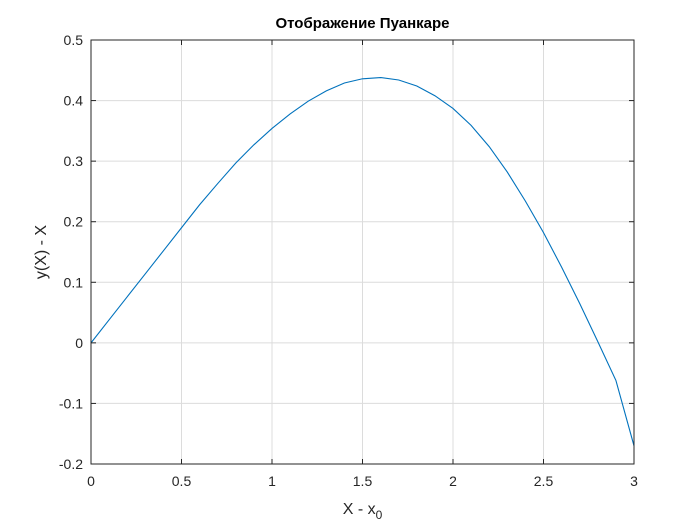 The width and height of the screenshot is (700, 530). I want to click on x-tick-label: 0, so click(91, 481).